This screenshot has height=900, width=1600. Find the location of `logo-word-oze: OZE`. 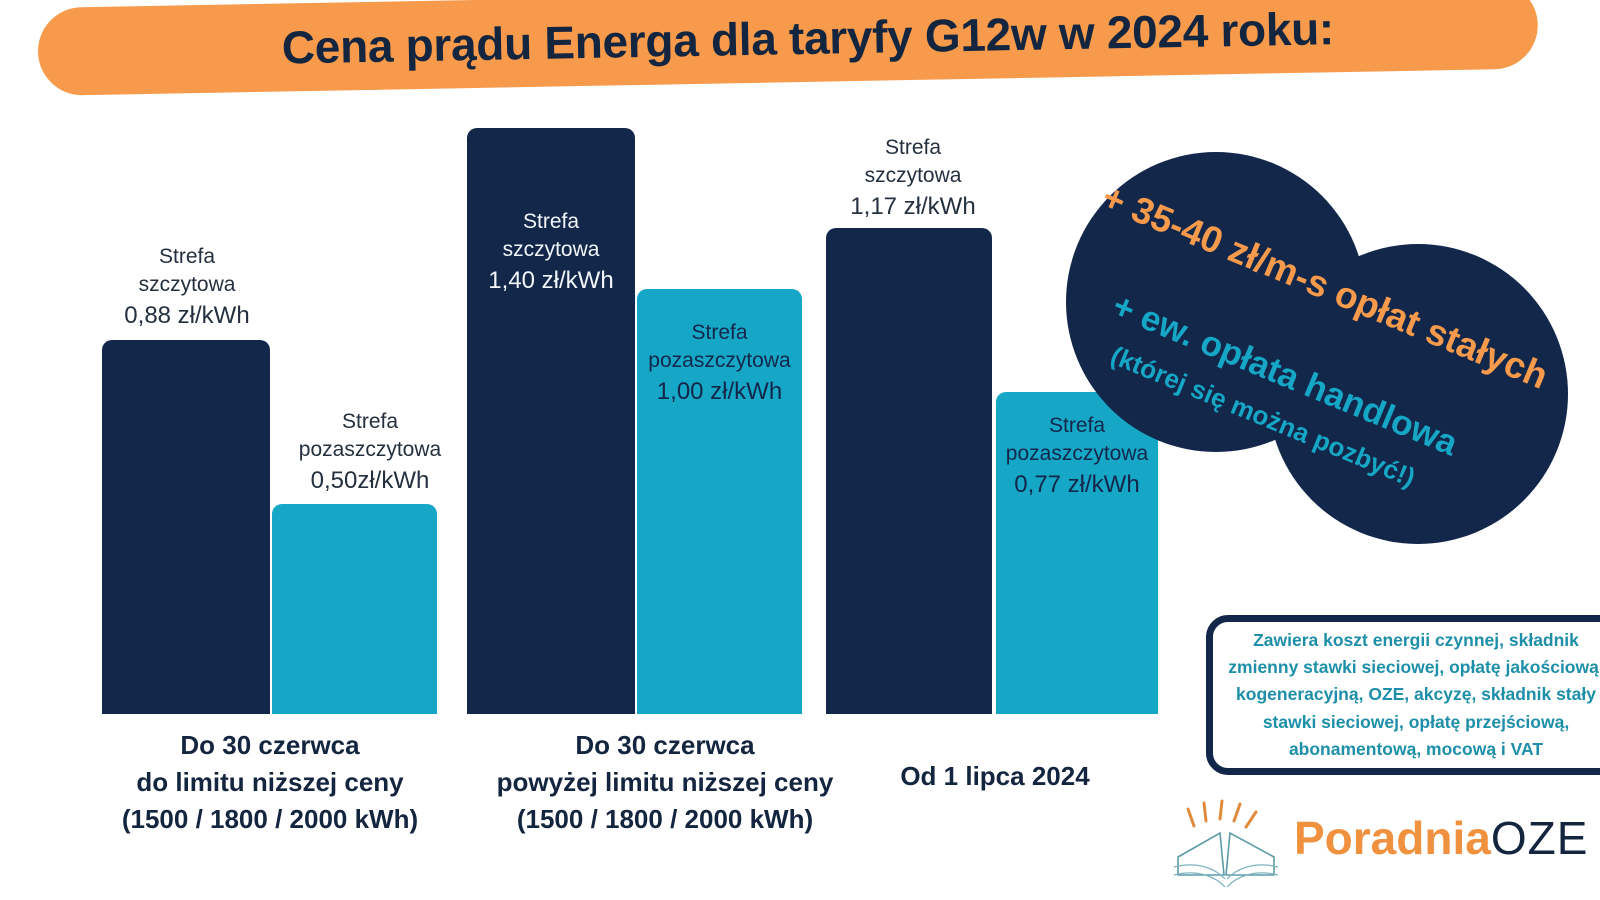

logo-word-oze: OZE is located at coordinates (1539, 838).